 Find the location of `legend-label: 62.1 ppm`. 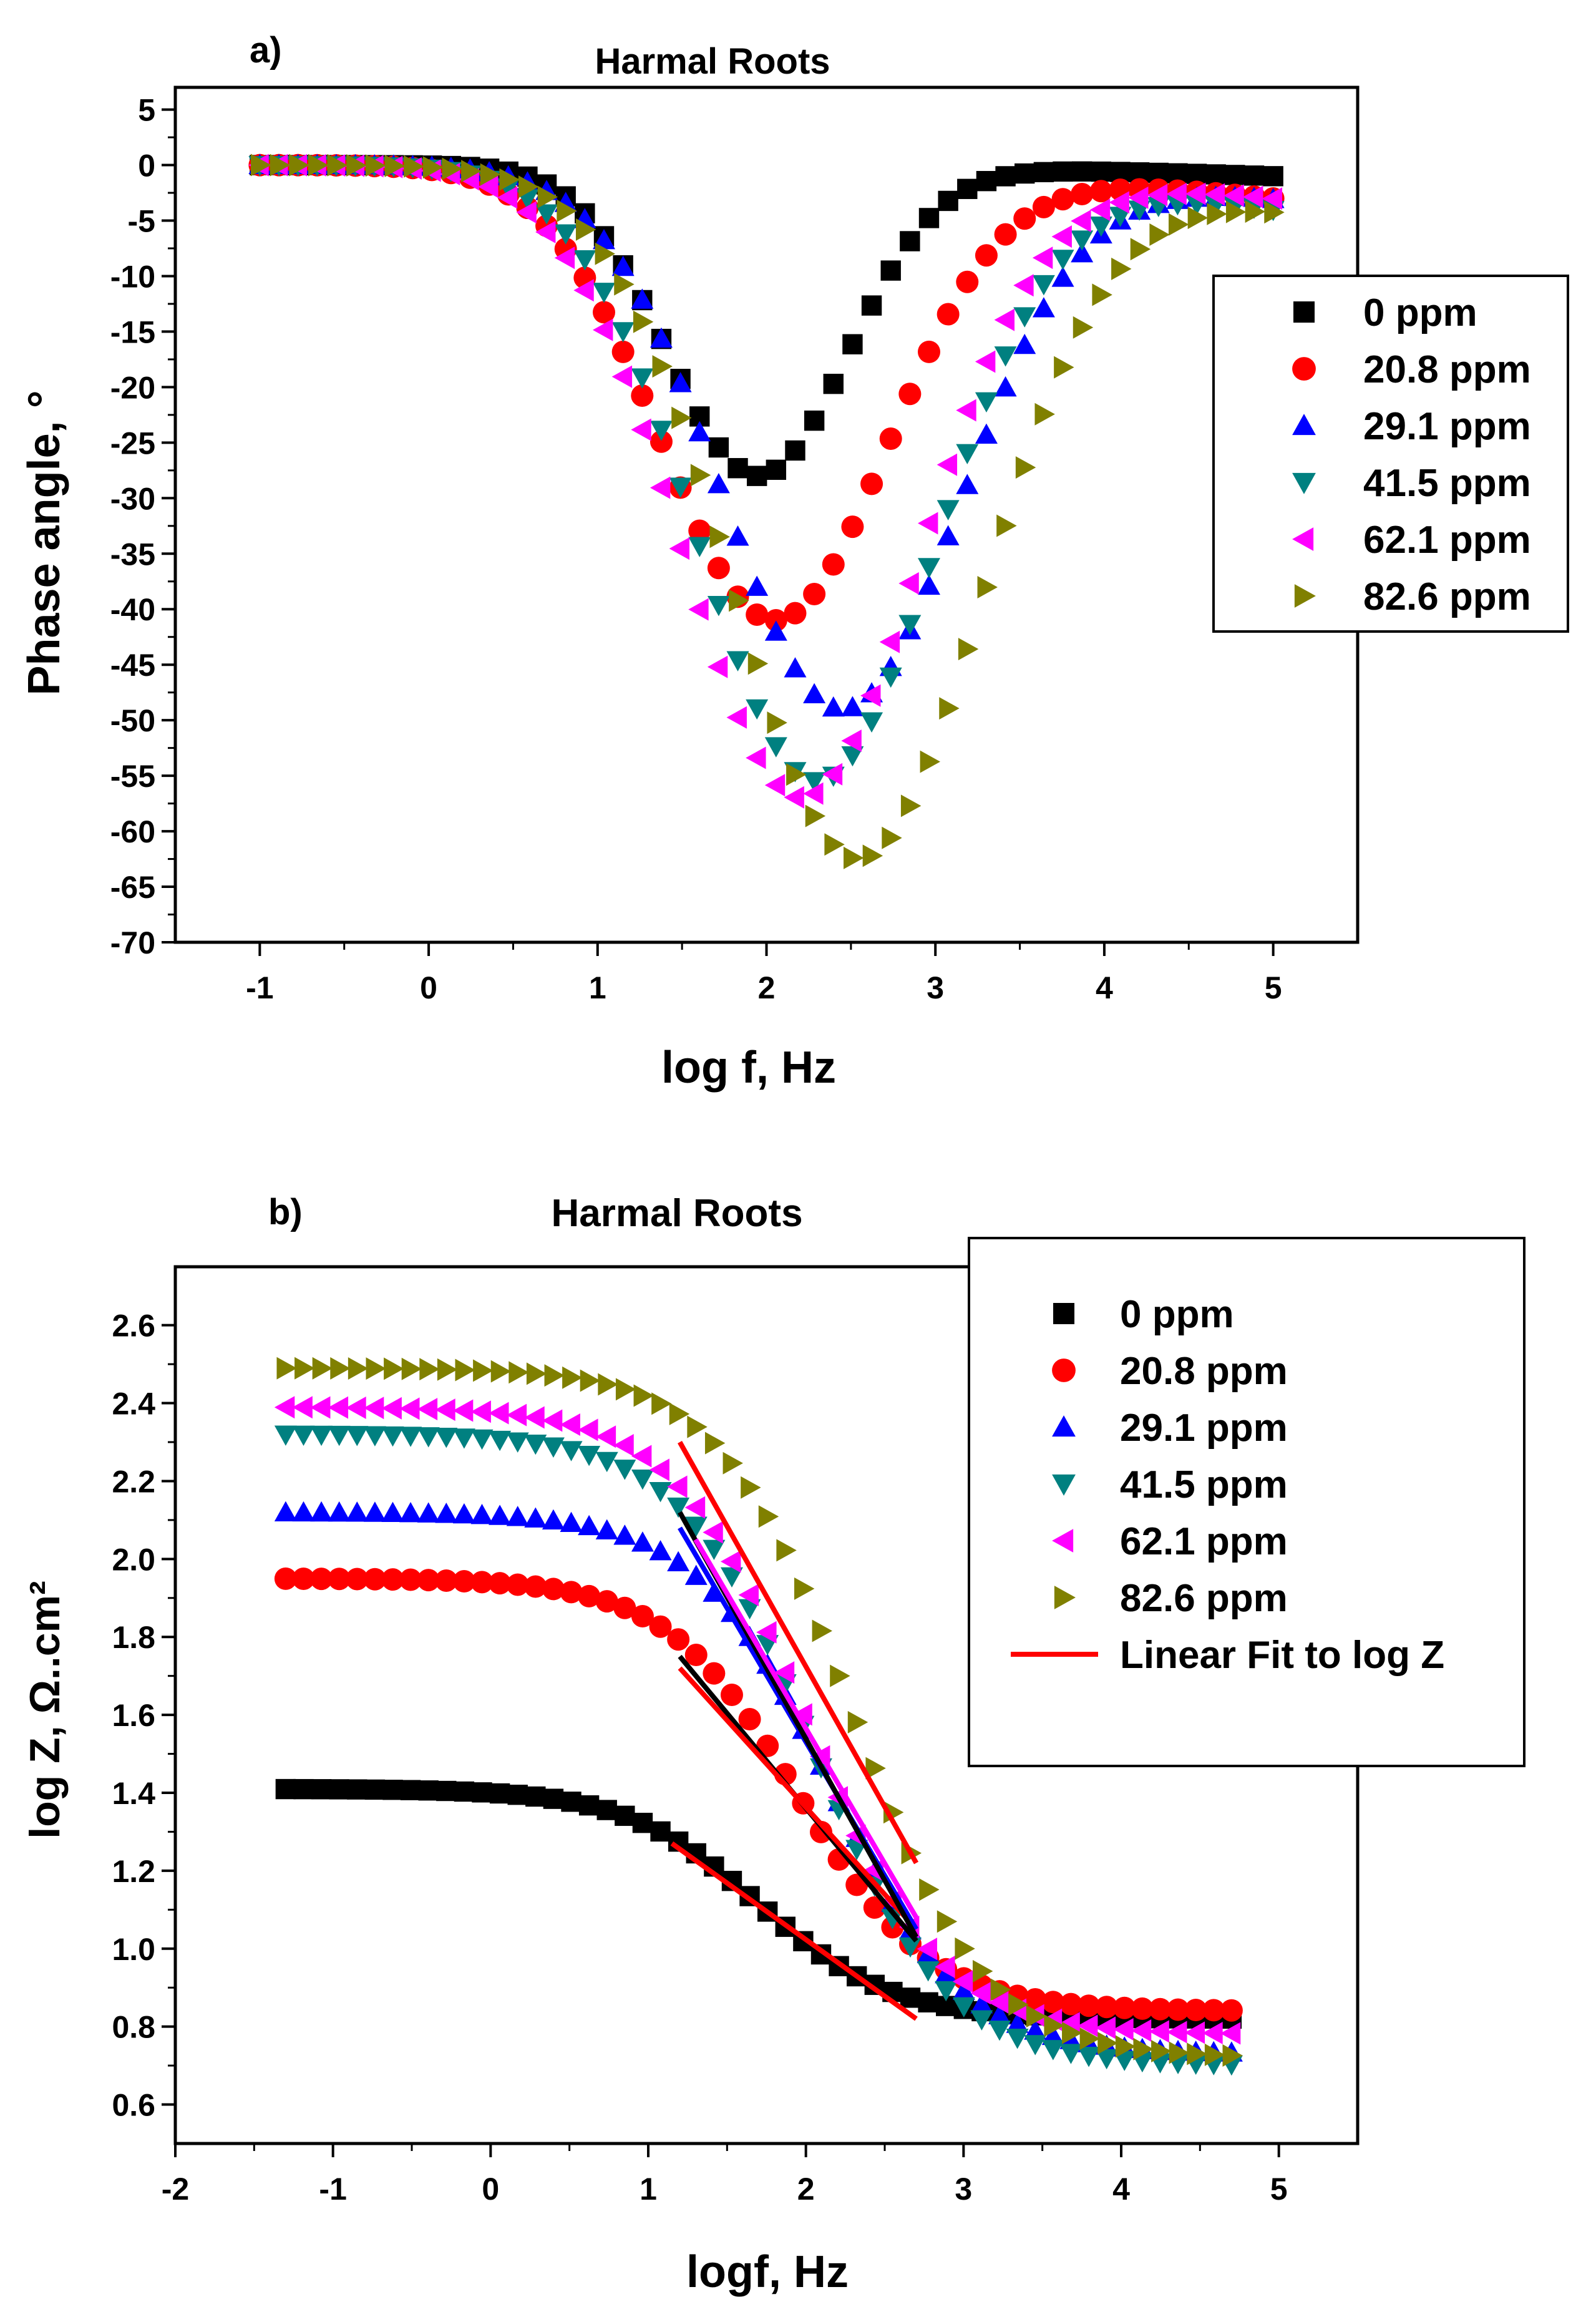

legend-label: 62.1 ppm is located at coordinates (1447, 540).